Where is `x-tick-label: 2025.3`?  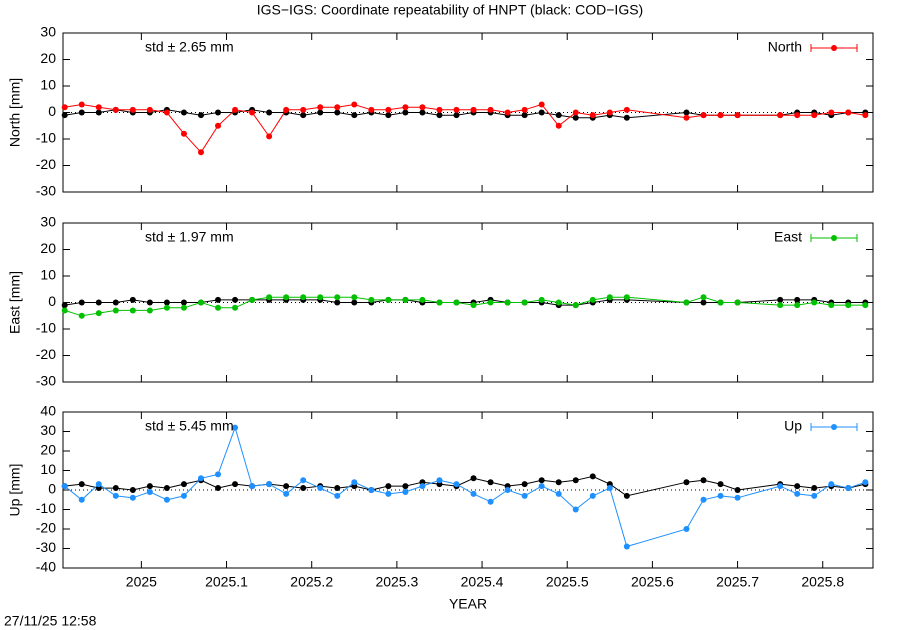 x-tick-label: 2025.3 is located at coordinates (396, 582).